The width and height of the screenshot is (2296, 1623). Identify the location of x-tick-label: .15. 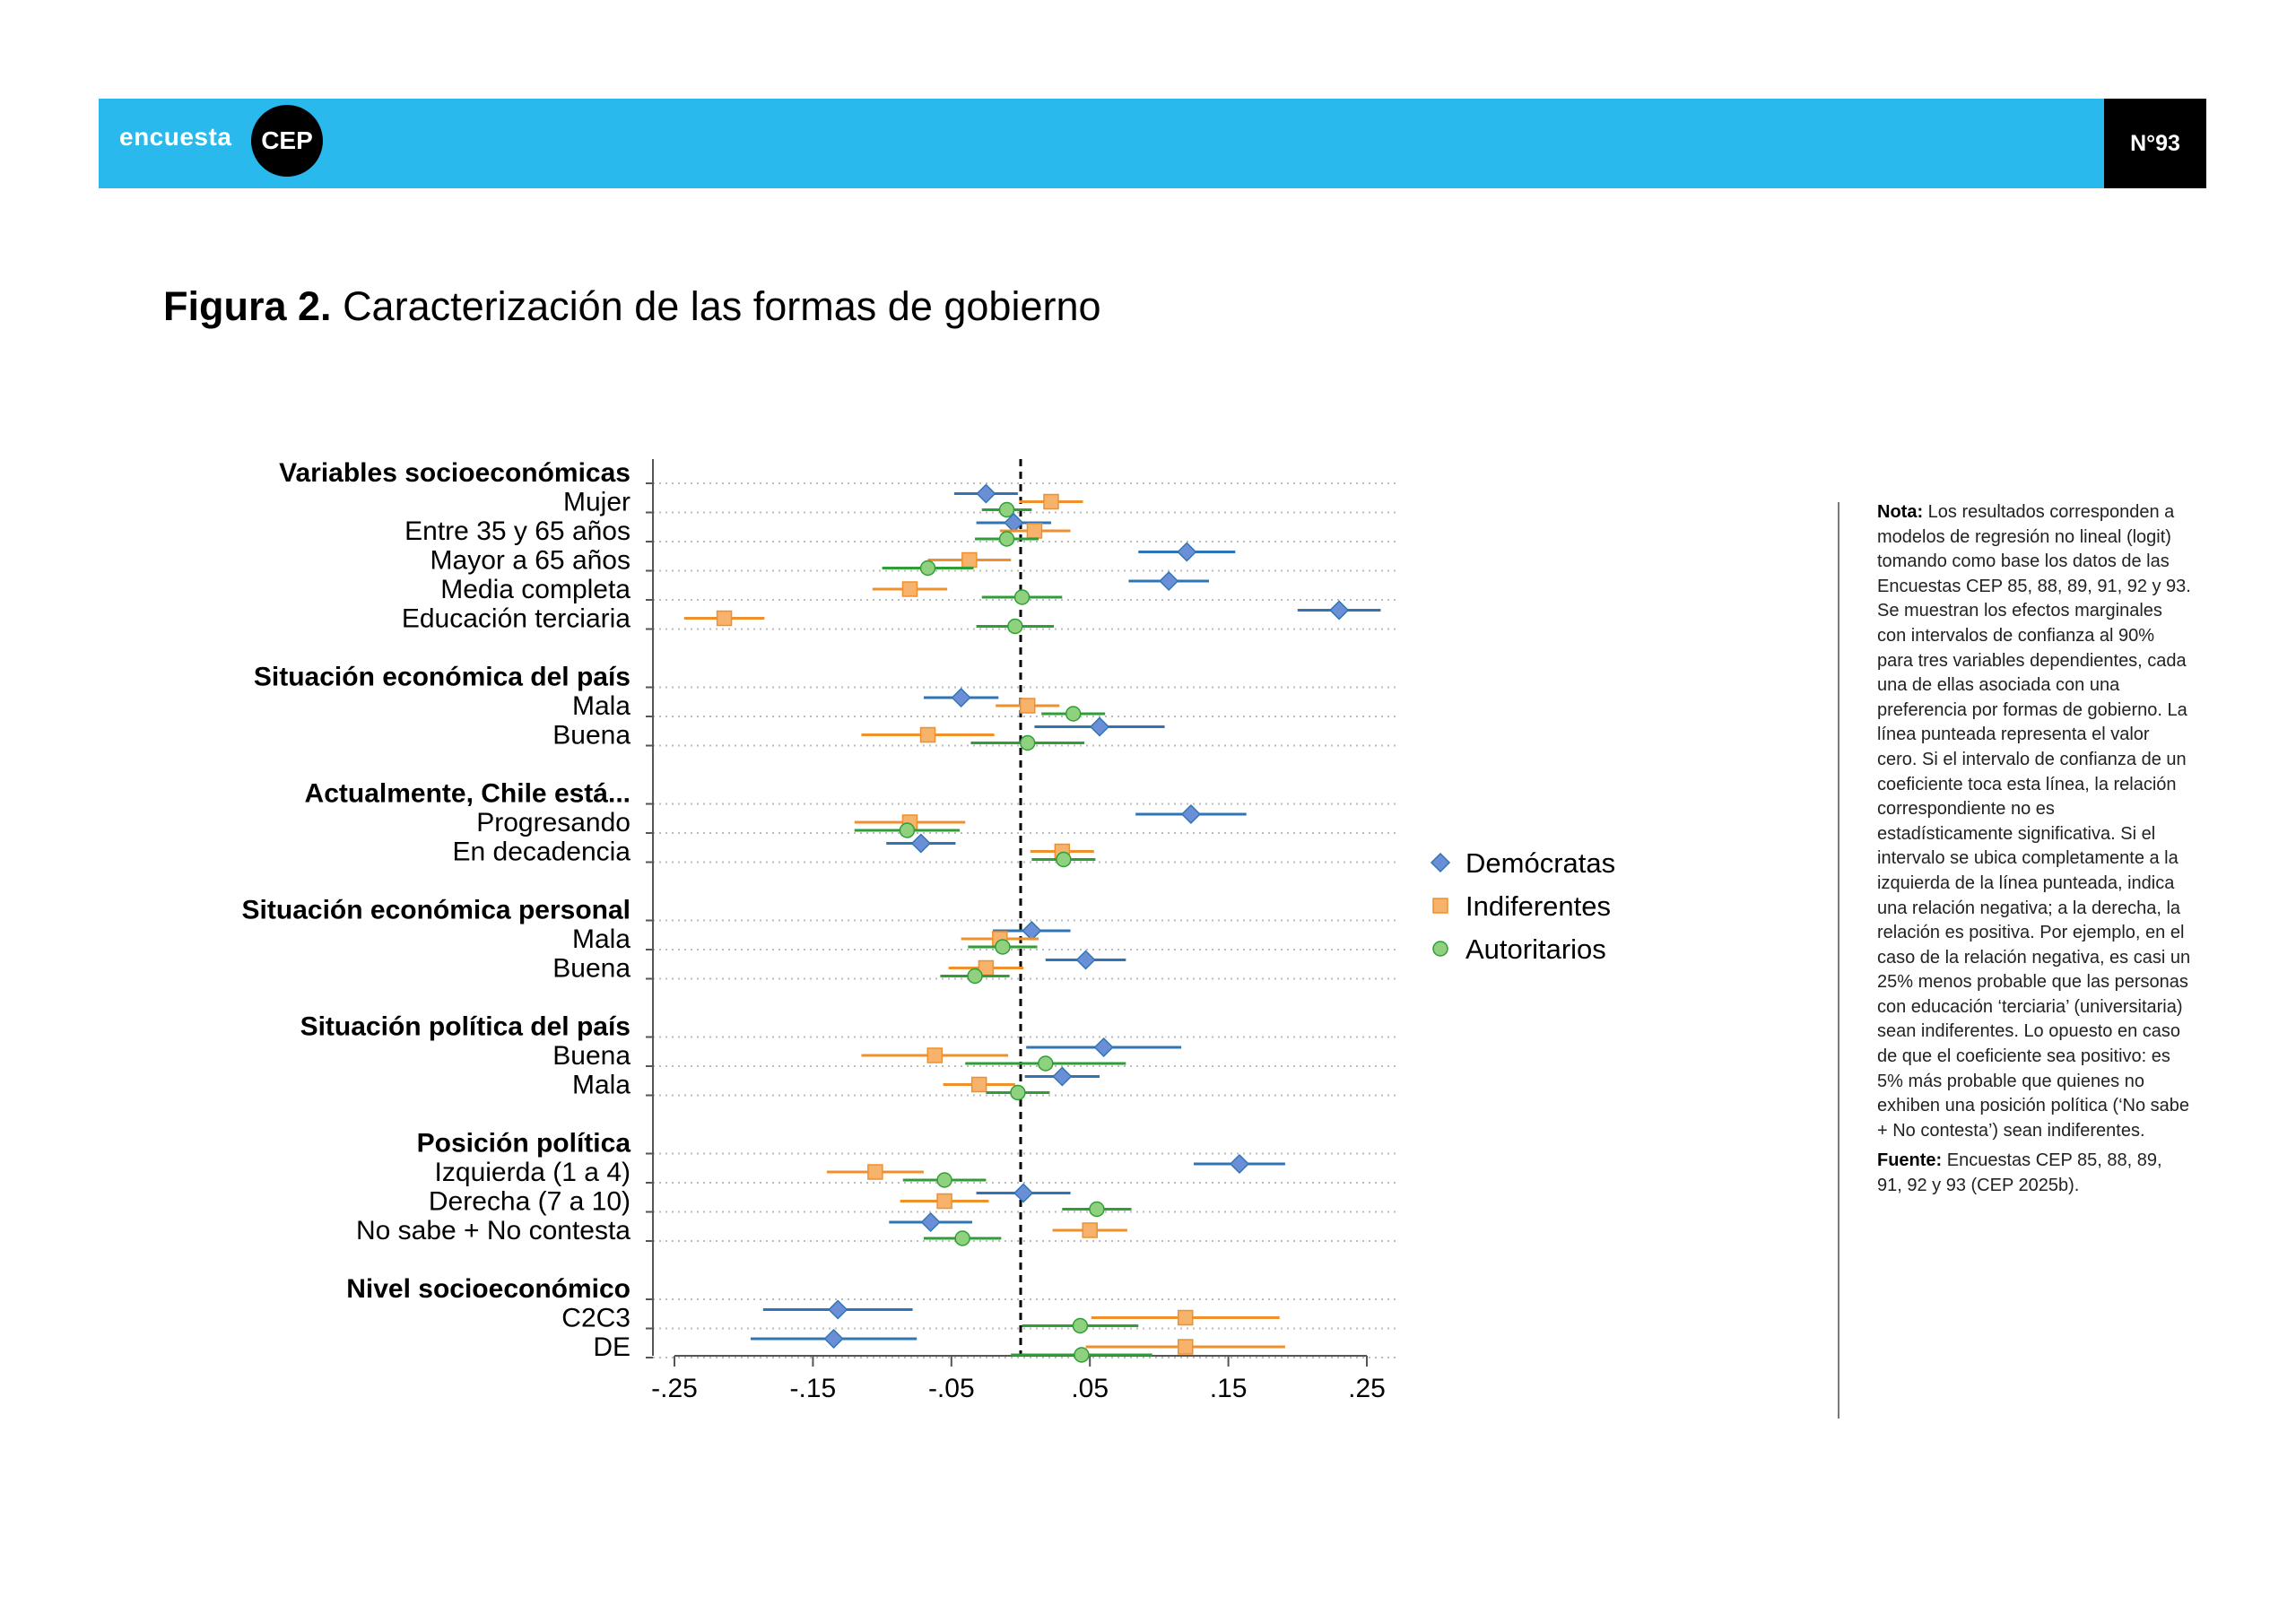
(1229, 1388).